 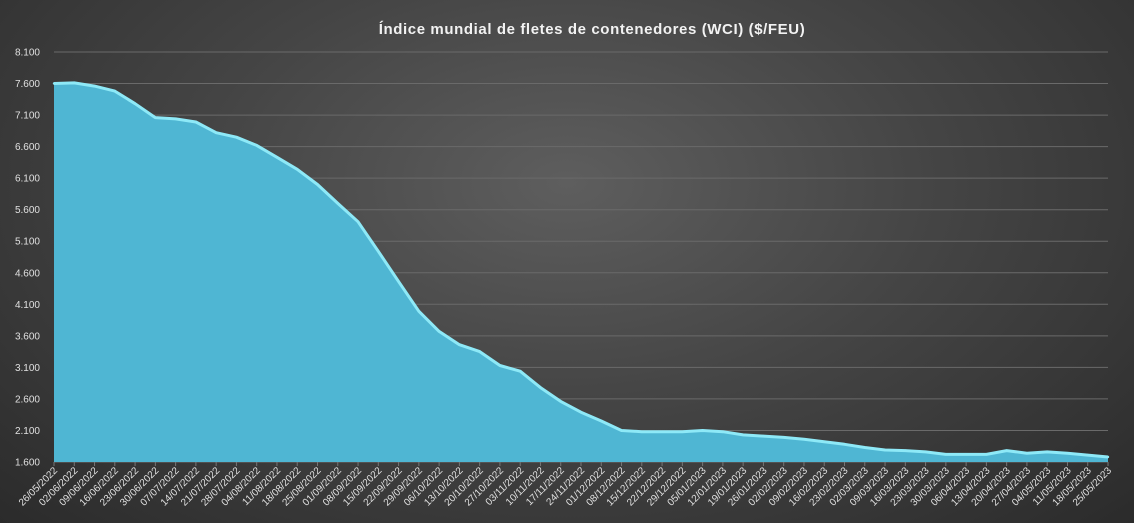 I want to click on y-tick-label: 6.600, so click(x=27, y=147).